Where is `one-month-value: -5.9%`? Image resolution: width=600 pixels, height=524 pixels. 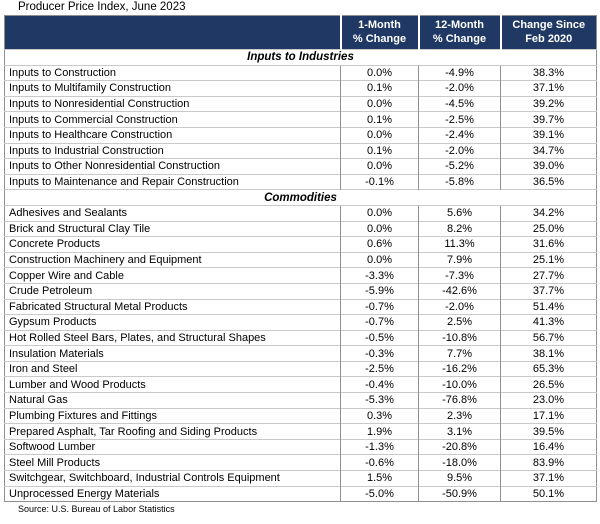
one-month-value: -5.9% is located at coordinates (379, 290).